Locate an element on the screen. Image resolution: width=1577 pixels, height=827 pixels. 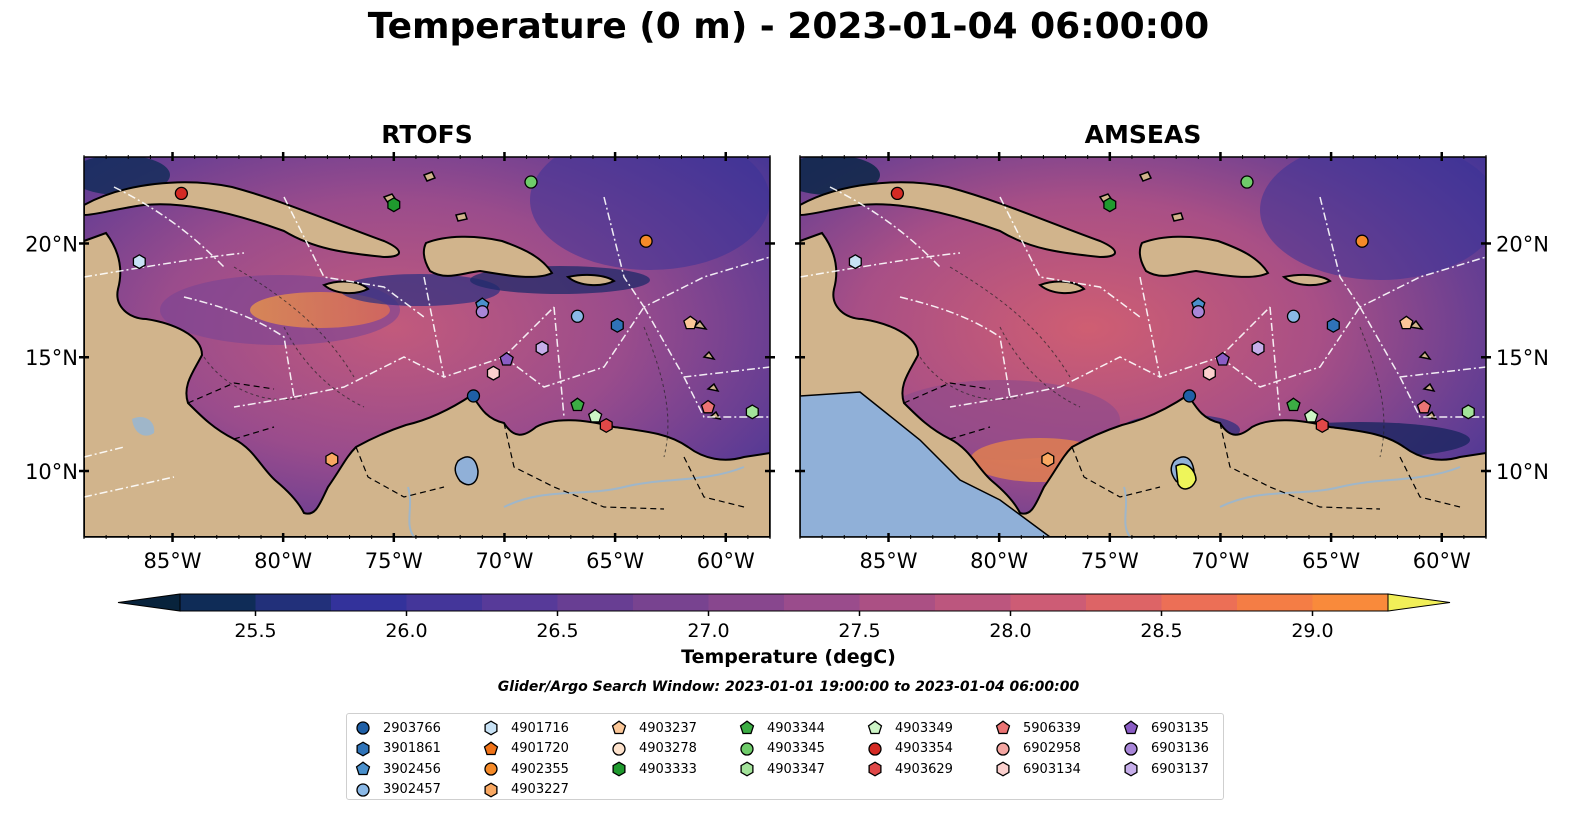
legend-column: 2903766 3901861 3902456 3902457 is located at coordinates (398, 759).